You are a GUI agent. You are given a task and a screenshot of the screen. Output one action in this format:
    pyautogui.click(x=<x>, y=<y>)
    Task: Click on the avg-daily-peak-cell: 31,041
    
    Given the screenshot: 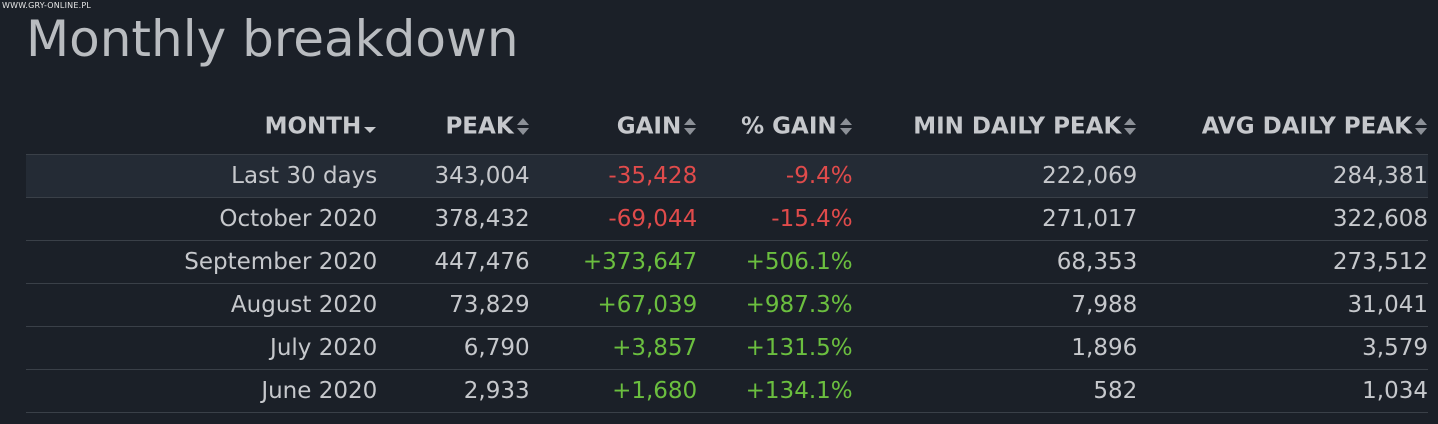 What is the action you would take?
    pyautogui.click(x=1282, y=305)
    